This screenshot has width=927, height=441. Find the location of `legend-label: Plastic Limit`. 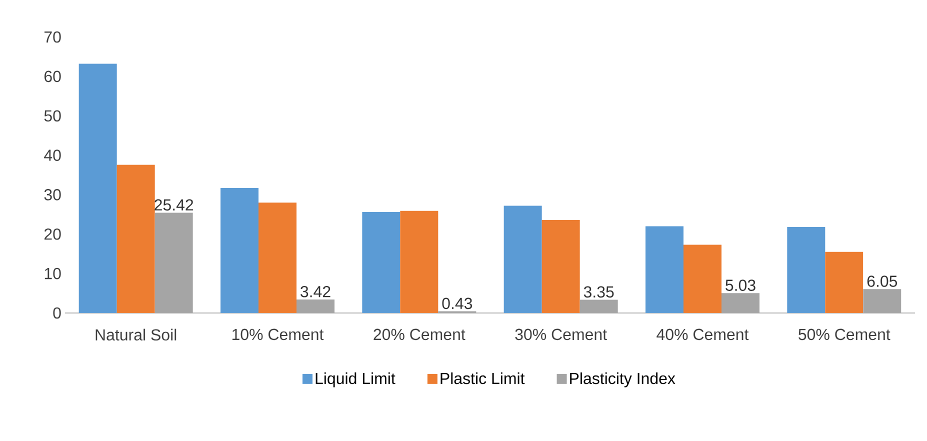

legend-label: Plastic Limit is located at coordinates (482, 378).